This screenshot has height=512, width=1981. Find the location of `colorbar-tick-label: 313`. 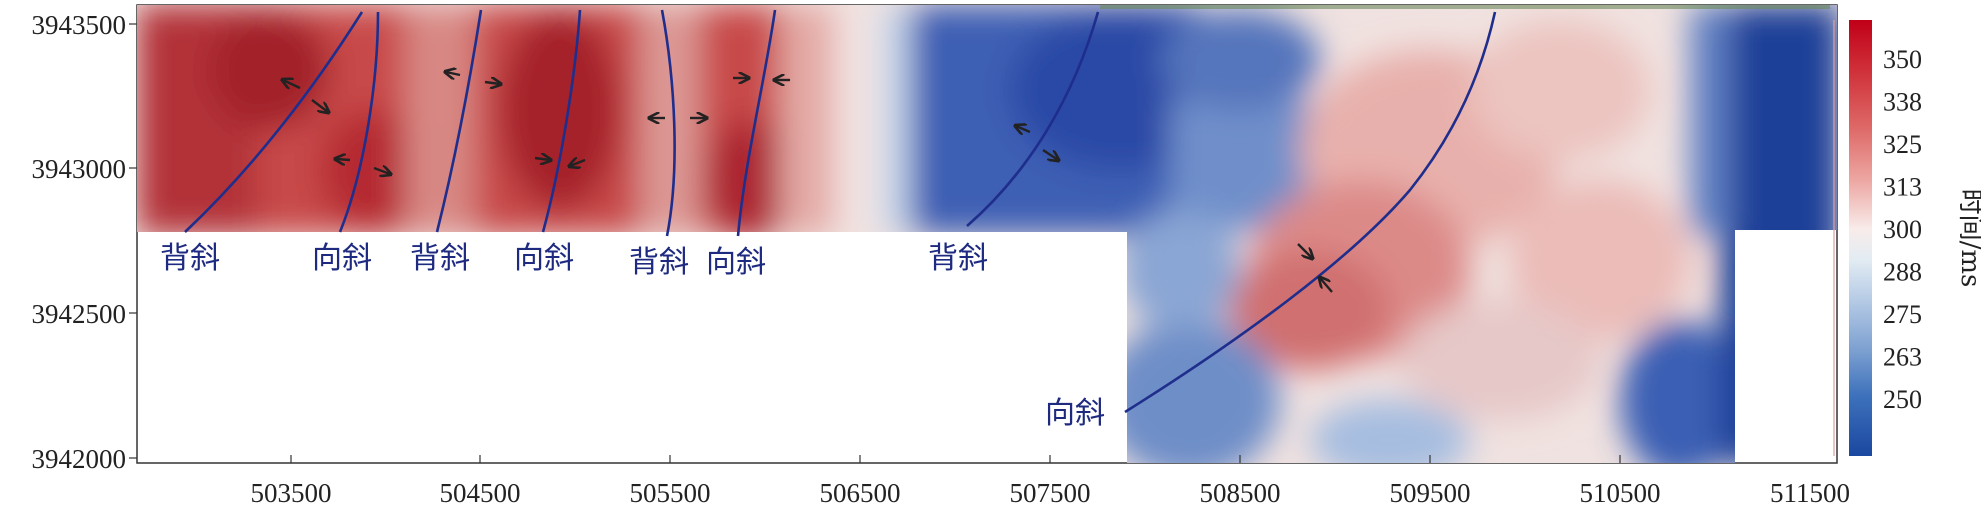

colorbar-tick-label: 313 is located at coordinates (1902, 187).